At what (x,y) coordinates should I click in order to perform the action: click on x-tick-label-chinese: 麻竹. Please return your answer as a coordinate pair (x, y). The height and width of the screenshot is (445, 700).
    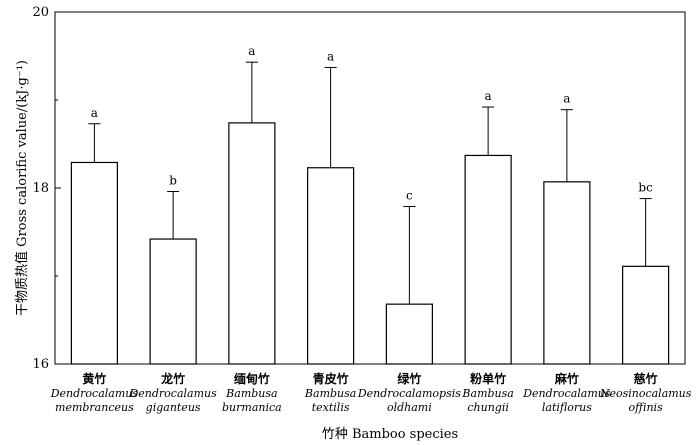
    Looking at the image, I should click on (566, 378).